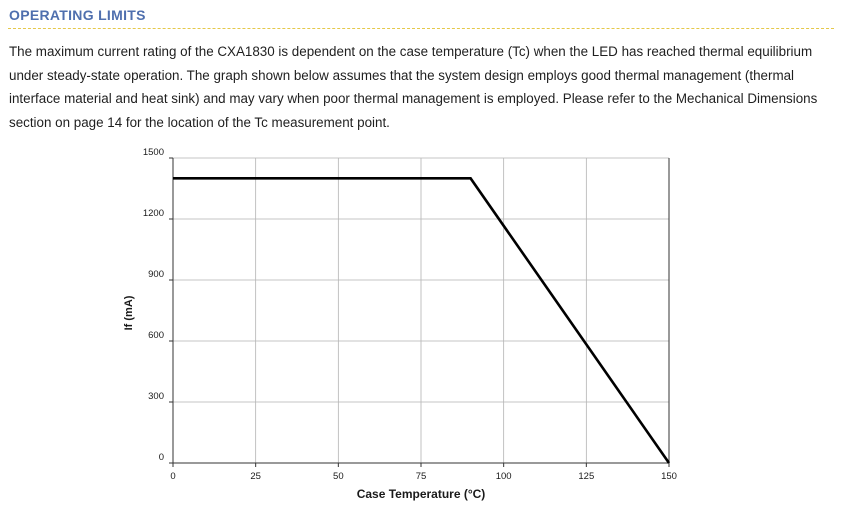  I want to click on x-tick-label-3: 75, so click(421, 476).